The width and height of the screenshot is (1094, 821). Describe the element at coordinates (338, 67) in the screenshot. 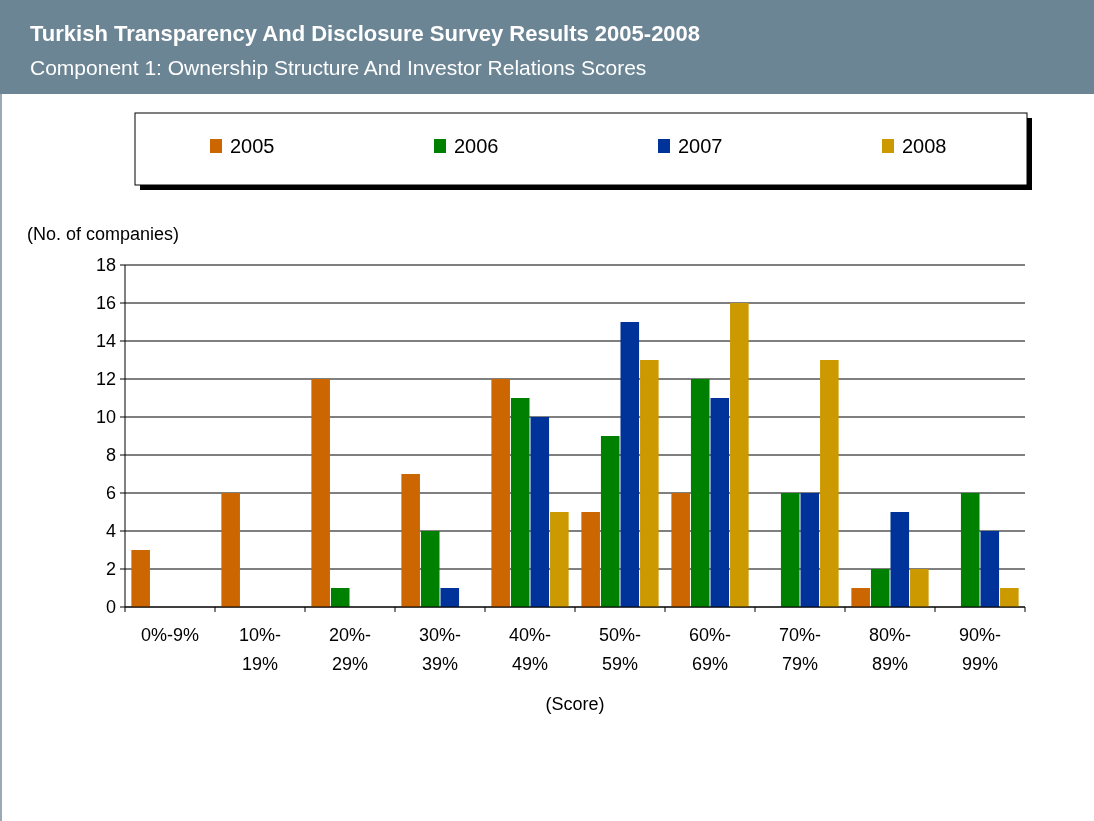

I see `chart-subtitle: Component 1: Ownership Structure And Investor Relations Scores` at that location.